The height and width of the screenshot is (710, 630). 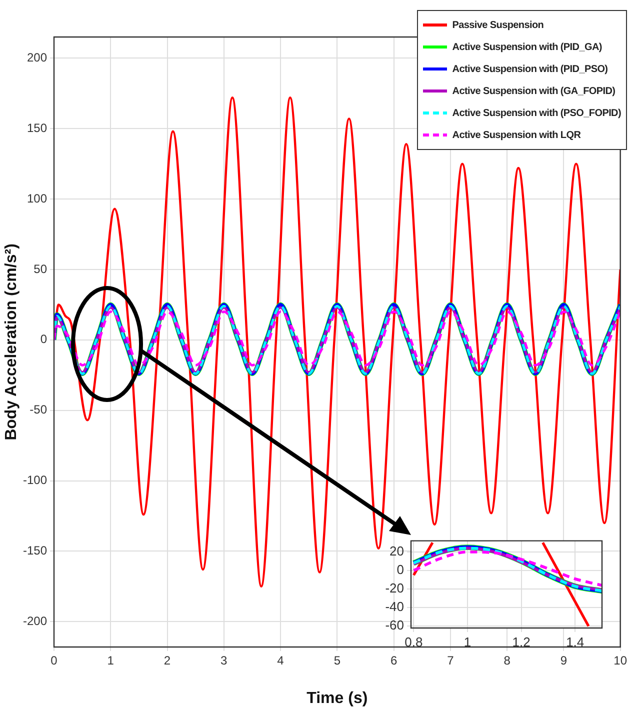 I want to click on y-tick-label: -150, so click(x=35, y=551).